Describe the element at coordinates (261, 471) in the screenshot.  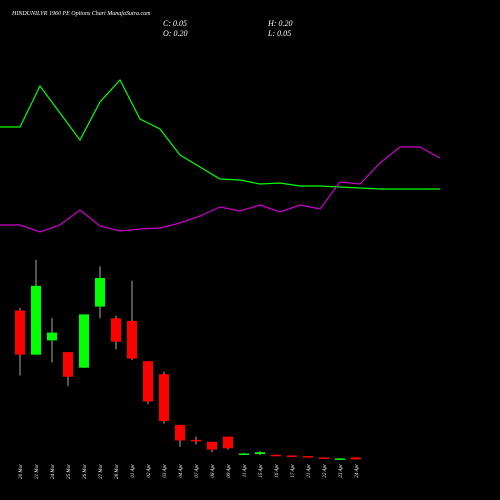
I see `x-tick-label: 15 Apr` at that location.